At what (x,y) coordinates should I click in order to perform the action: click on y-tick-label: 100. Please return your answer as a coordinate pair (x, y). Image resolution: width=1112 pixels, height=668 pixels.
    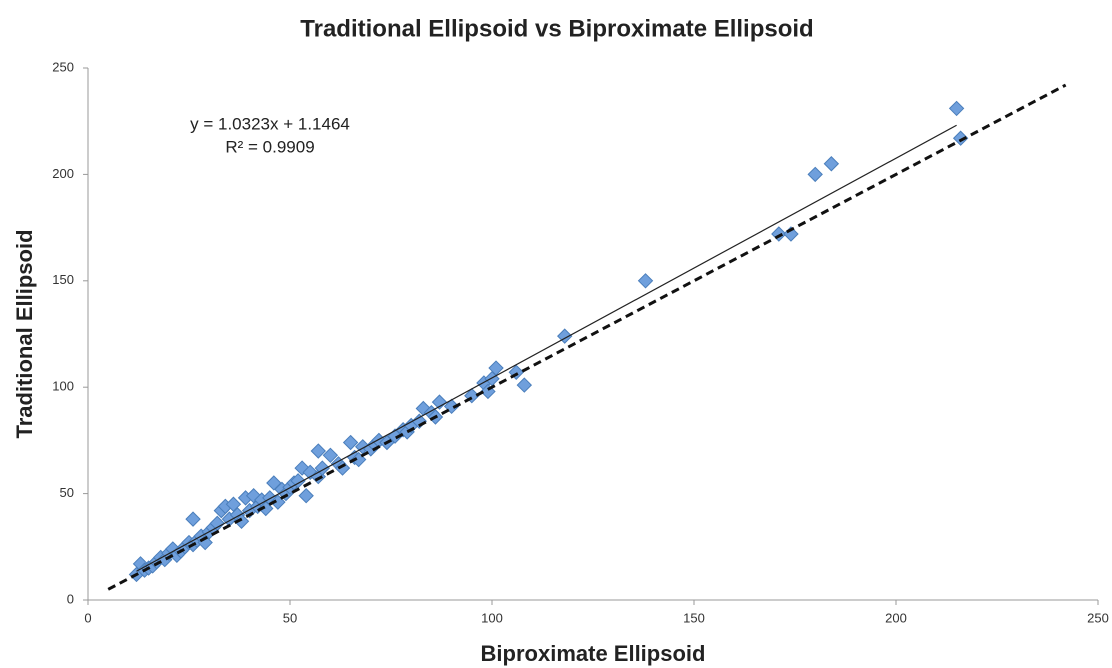
    Looking at the image, I should click on (63, 386).